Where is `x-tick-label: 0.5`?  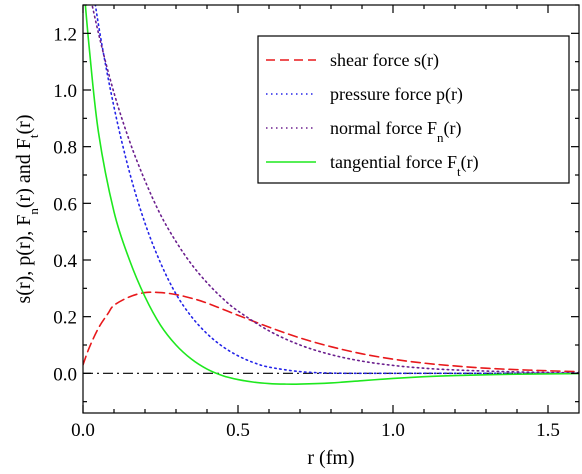 x-tick-label: 0.5 is located at coordinates (238, 430).